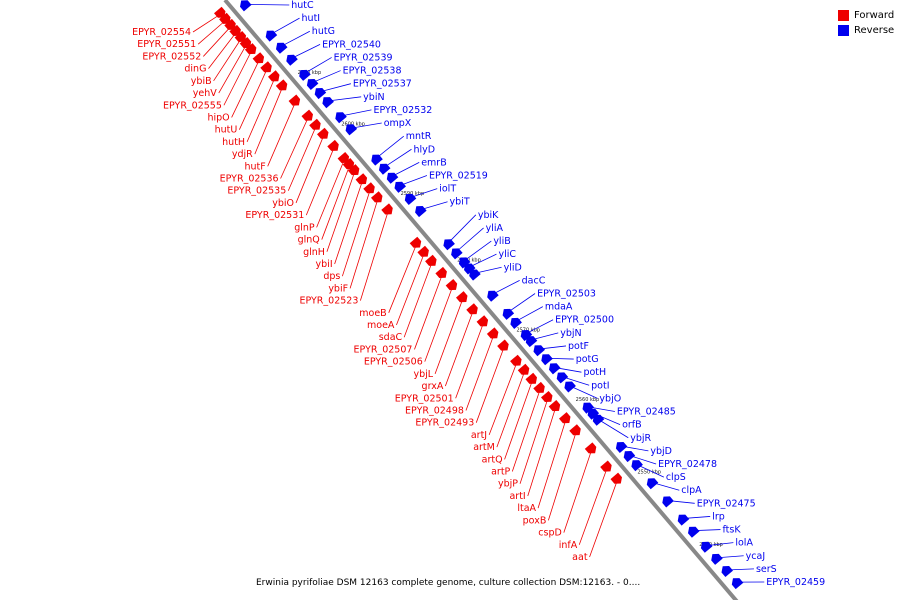 Image resolution: width=900 pixels, height=604 pixels. What do you see at coordinates (610, 398) in the screenshot?
I see `reverse-gene-label: ybjO` at bounding box center [610, 398].